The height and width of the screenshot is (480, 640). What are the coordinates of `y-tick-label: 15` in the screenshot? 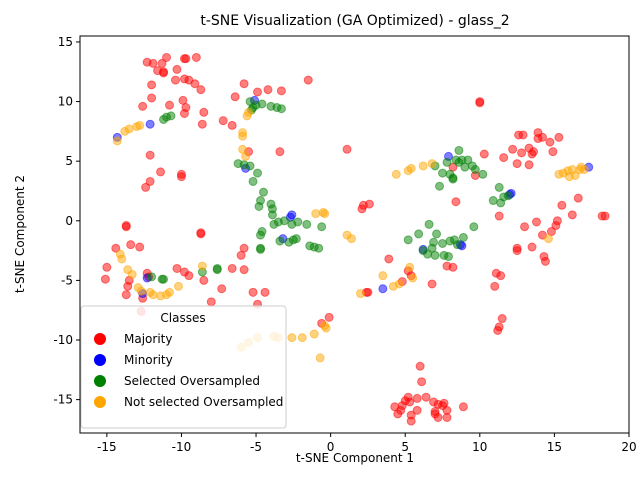 It's located at (65, 42).